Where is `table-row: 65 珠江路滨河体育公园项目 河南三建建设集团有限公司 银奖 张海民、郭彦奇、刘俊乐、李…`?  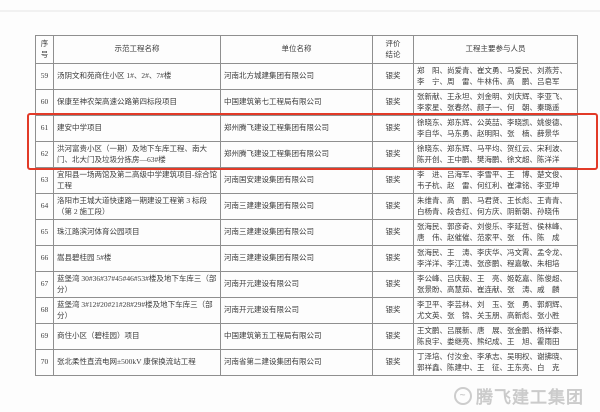
table-row: 65 珠江路滨河体育公园项目 河南三建建设集团有限公司 银奖 张海民、郭彦奇、刘俊乐、李… is located at coordinates (306, 232).